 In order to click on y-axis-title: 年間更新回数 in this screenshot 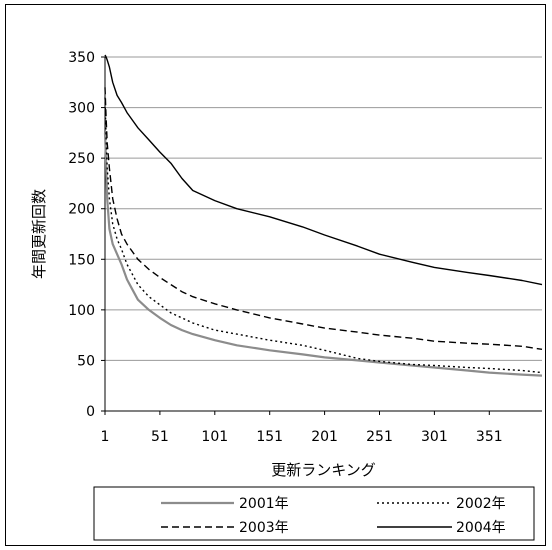, I will do `click(39, 234)`.